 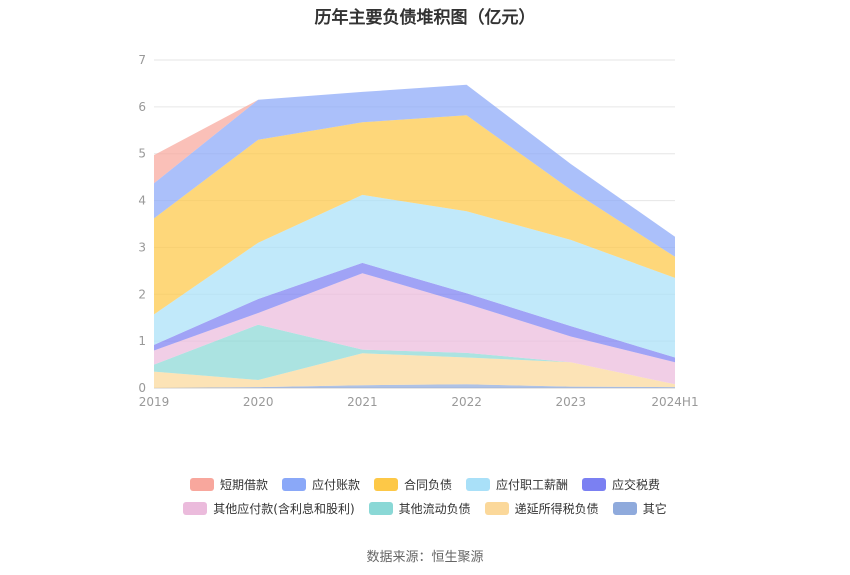 I want to click on legend-item: 短期借款, so click(x=228, y=484).